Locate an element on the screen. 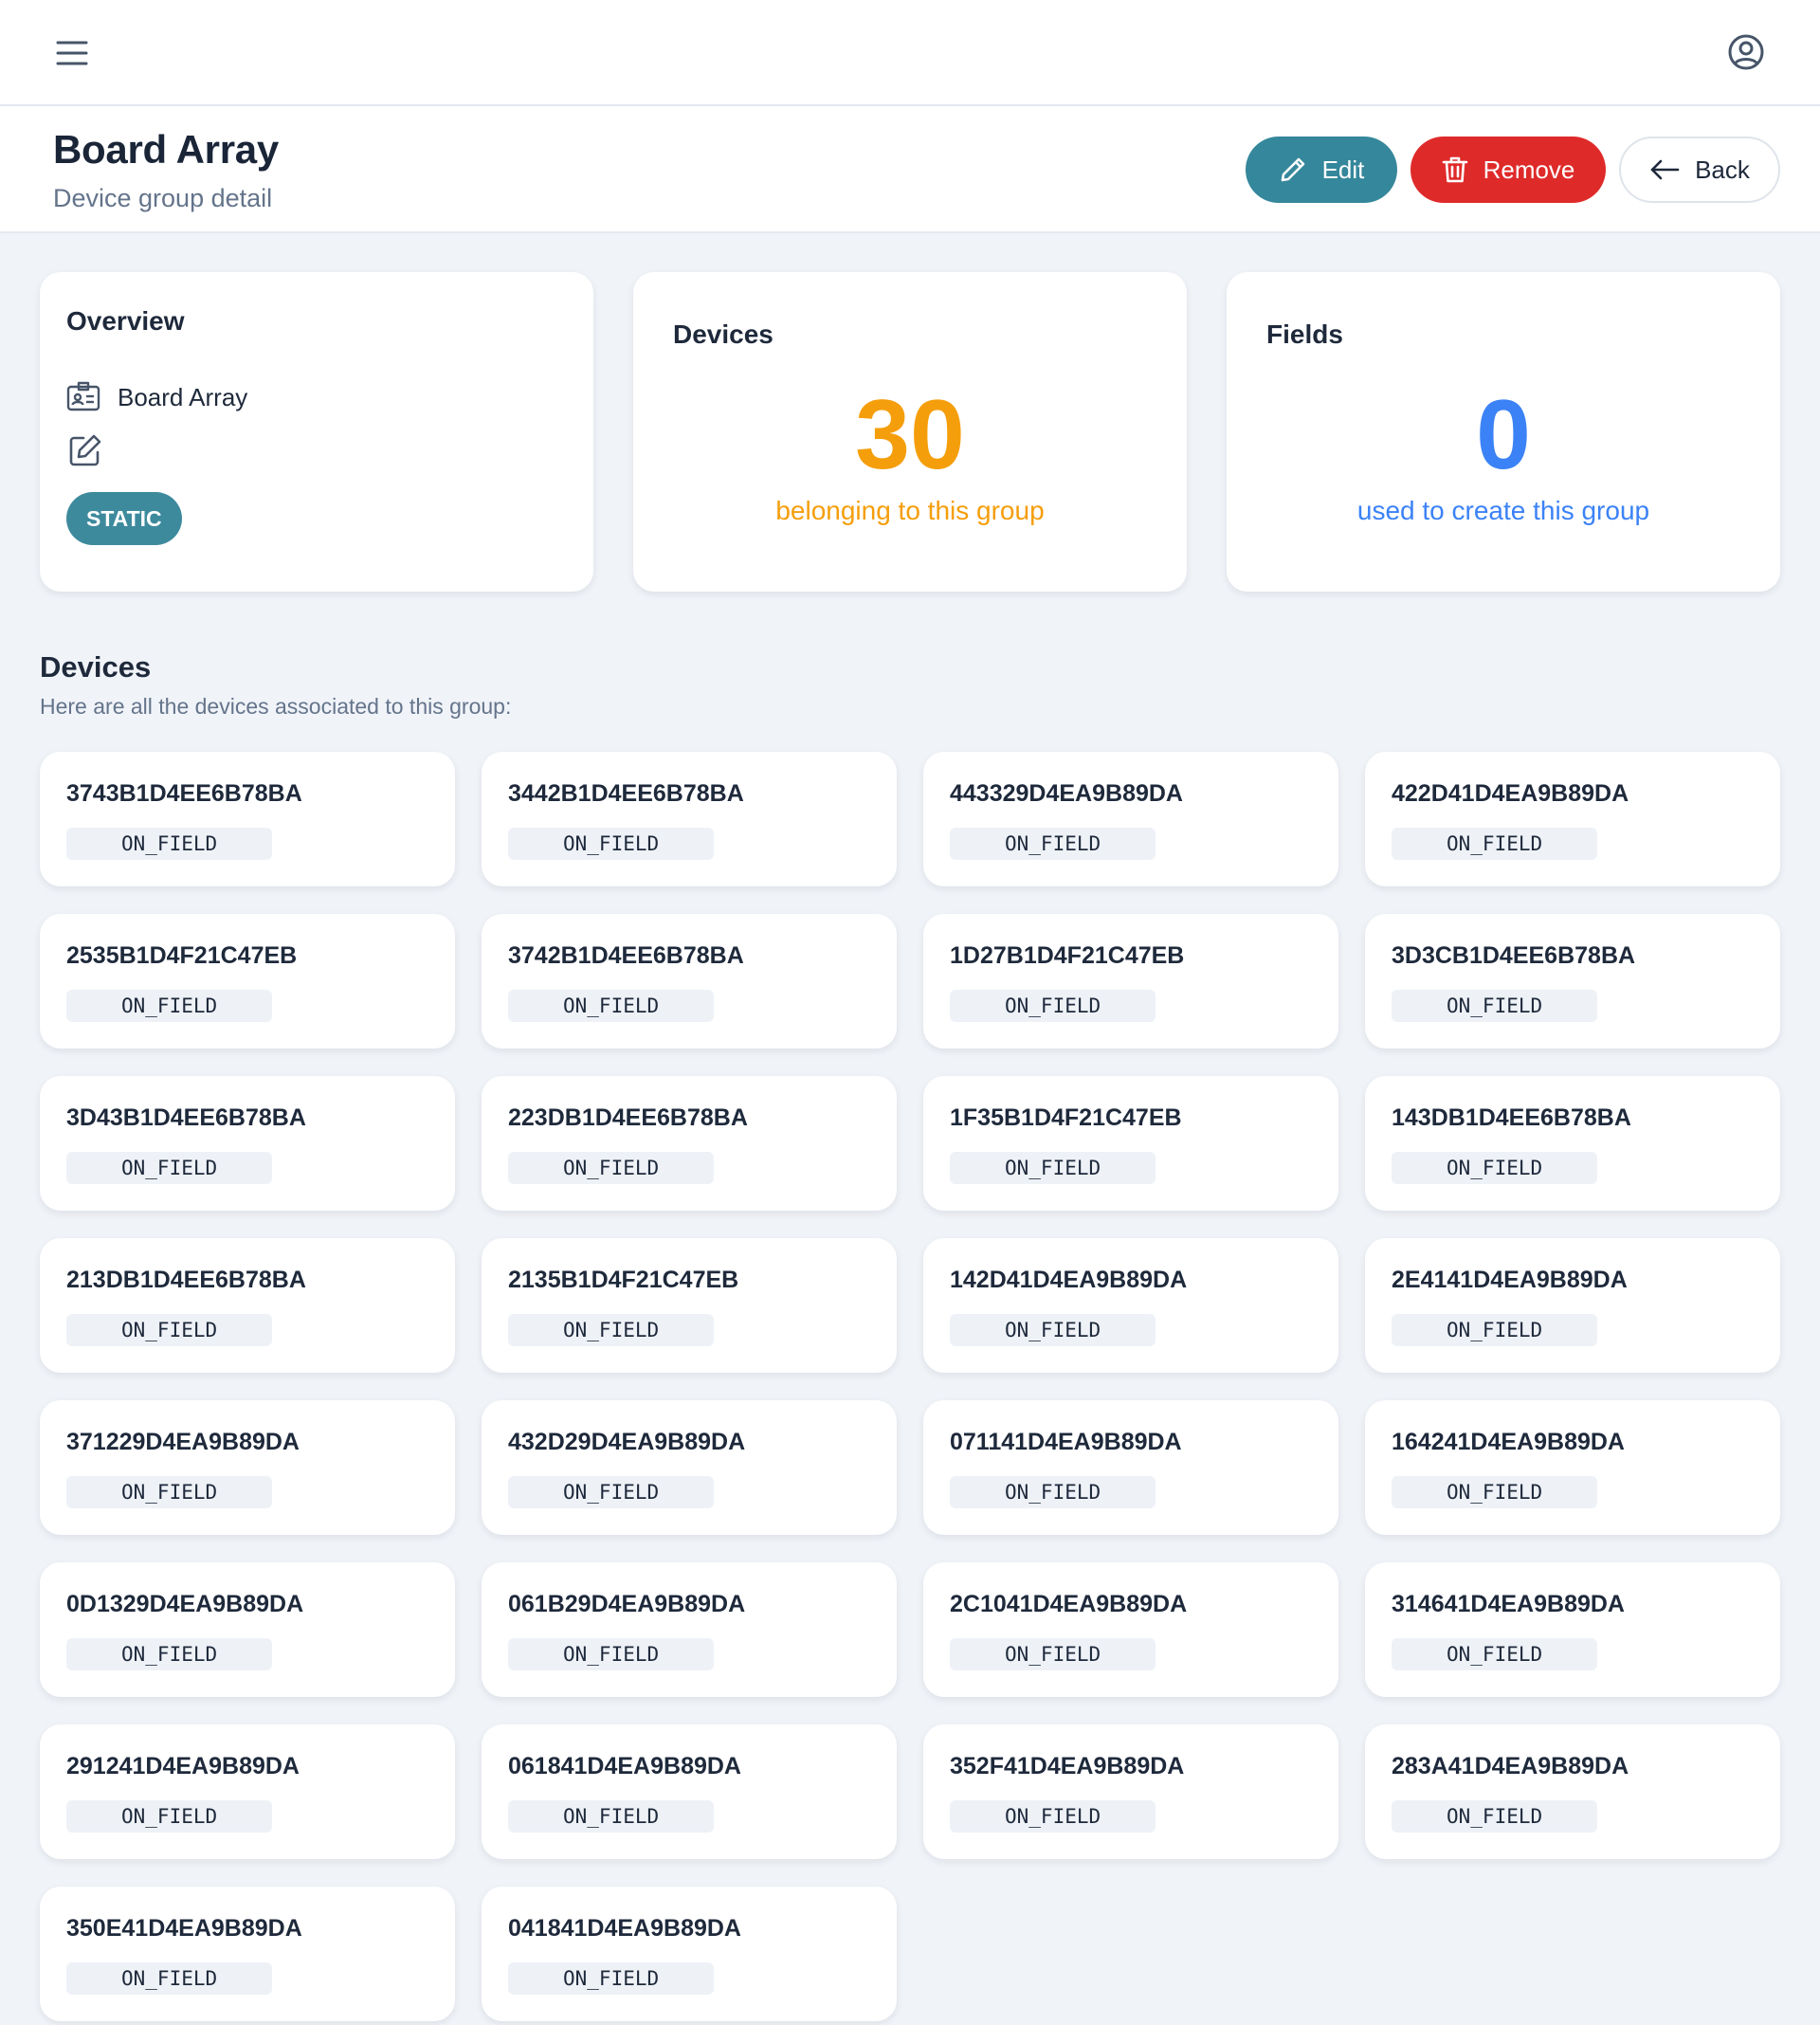 The height and width of the screenshot is (2025, 1820). device-card: 061841D4EA9B89DA ON_FIELD is located at coordinates (689, 1791).